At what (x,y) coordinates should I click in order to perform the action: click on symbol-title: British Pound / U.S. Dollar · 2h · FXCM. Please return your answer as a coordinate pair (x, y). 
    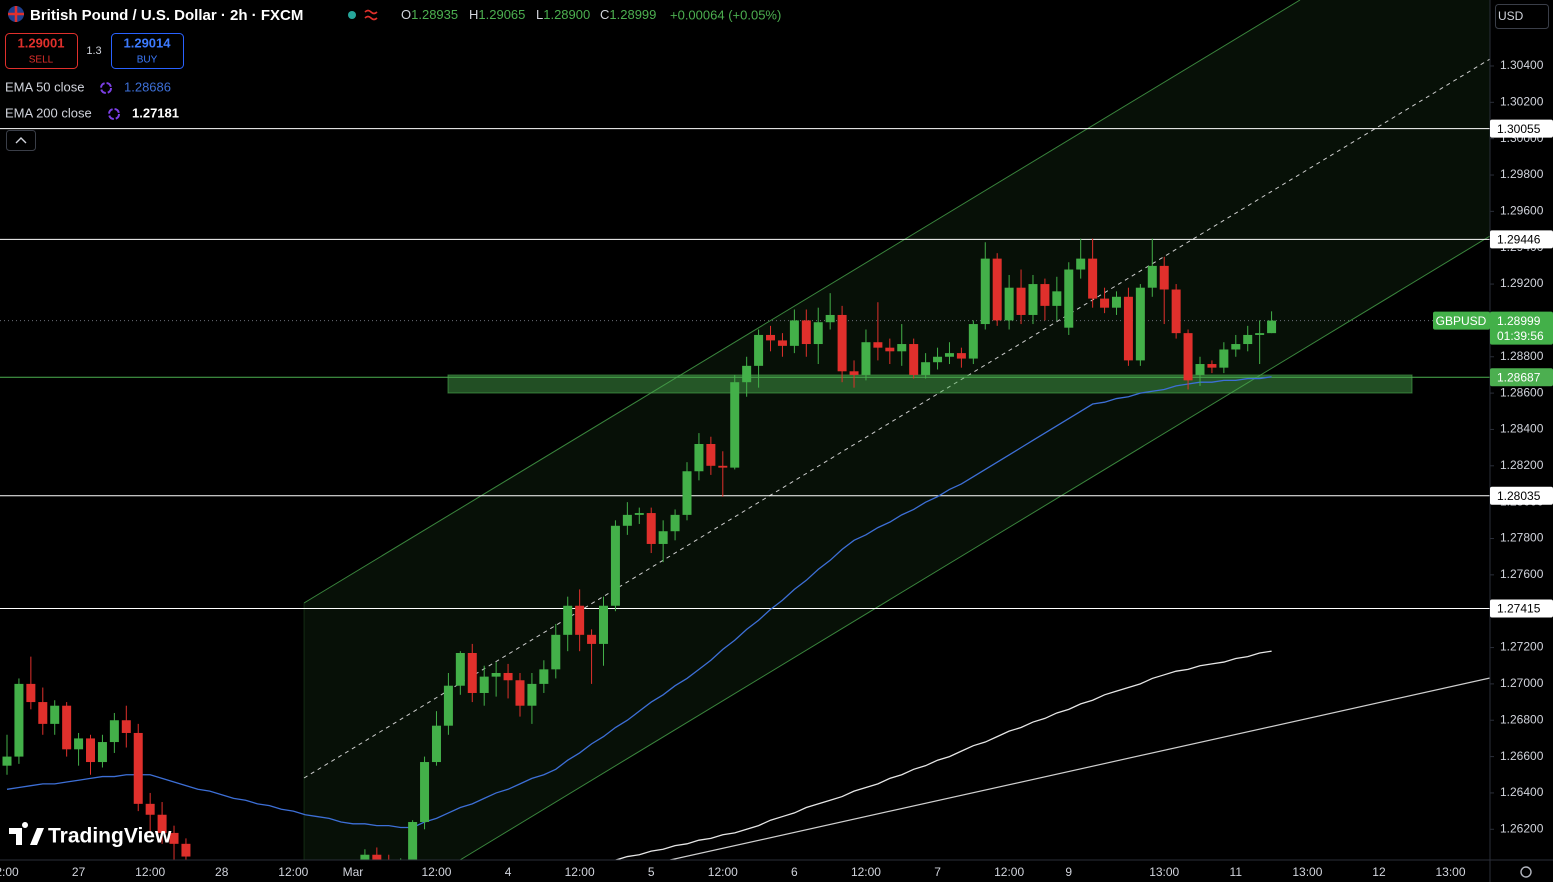
    Looking at the image, I should click on (166, 15).